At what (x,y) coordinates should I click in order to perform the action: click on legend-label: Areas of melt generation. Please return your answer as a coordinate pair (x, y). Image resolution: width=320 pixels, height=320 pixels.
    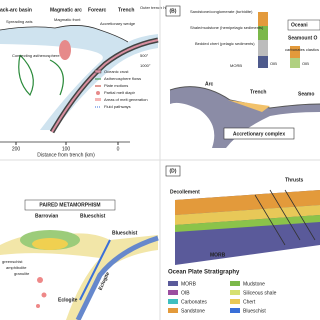
    Looking at the image, I should click on (126, 99).